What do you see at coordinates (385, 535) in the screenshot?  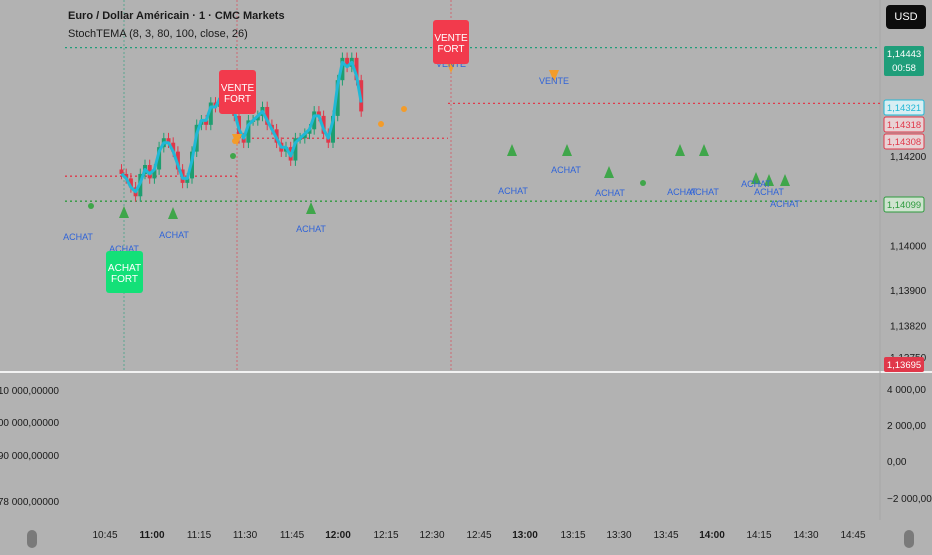 I see `x-tick-label: 12:15` at bounding box center [385, 535].